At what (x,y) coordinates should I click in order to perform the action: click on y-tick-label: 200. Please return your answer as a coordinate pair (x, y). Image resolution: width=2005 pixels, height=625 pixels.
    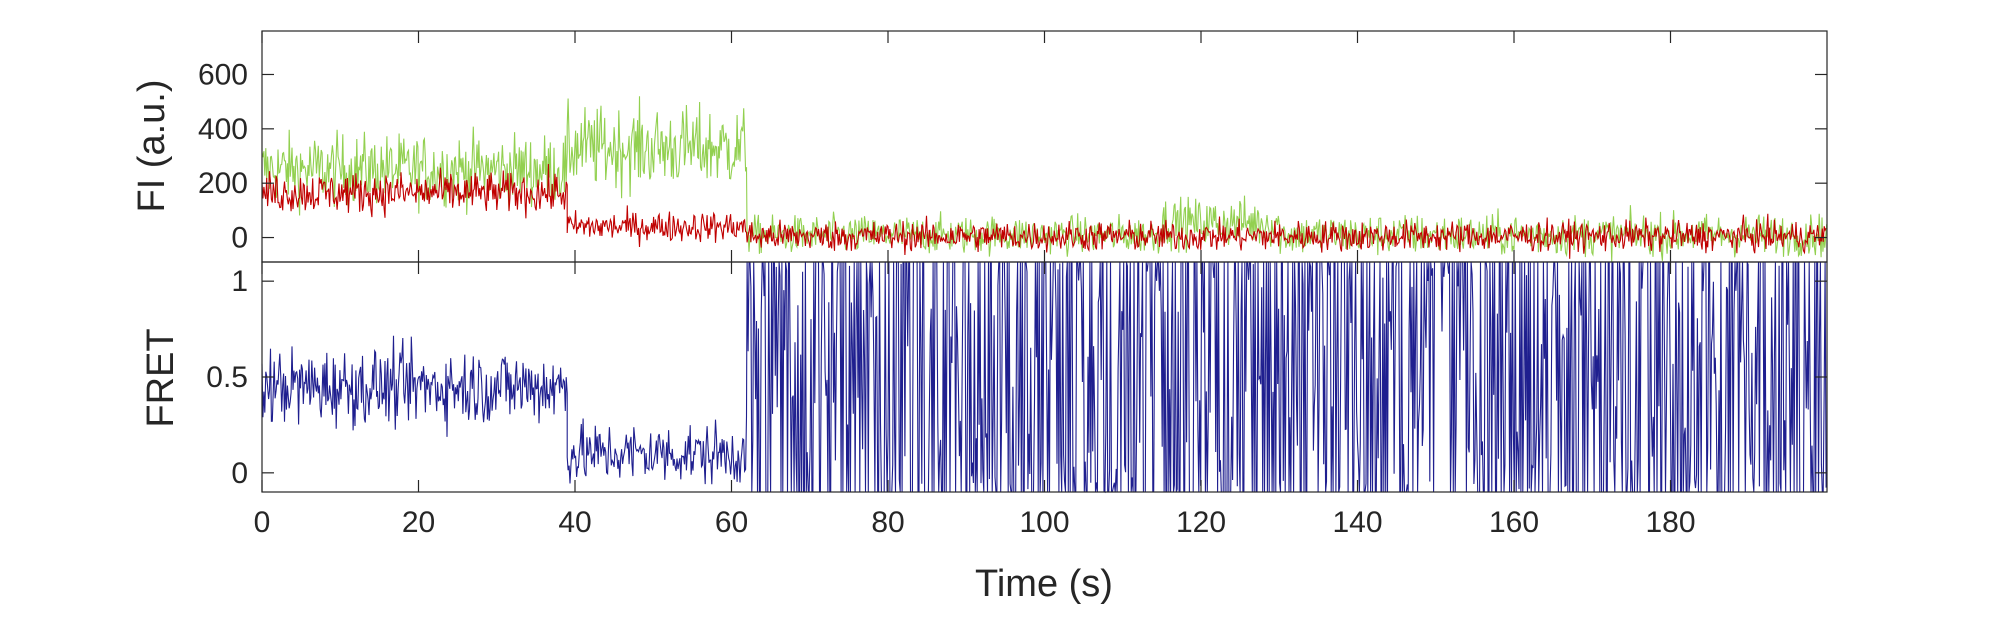
    Looking at the image, I should click on (223, 183).